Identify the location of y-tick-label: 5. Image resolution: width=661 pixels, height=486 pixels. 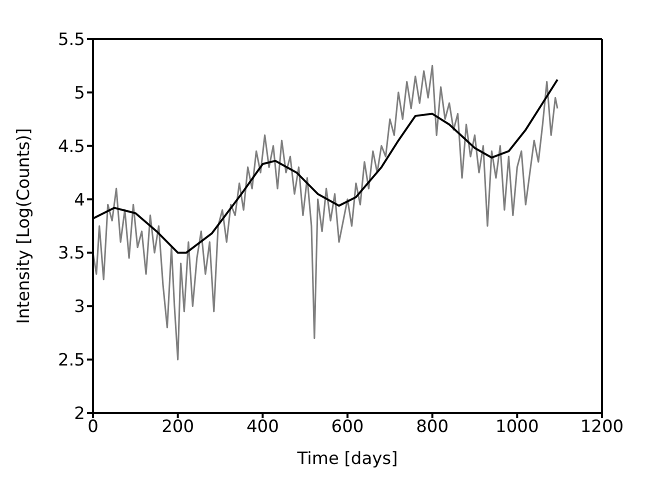
(79, 93).